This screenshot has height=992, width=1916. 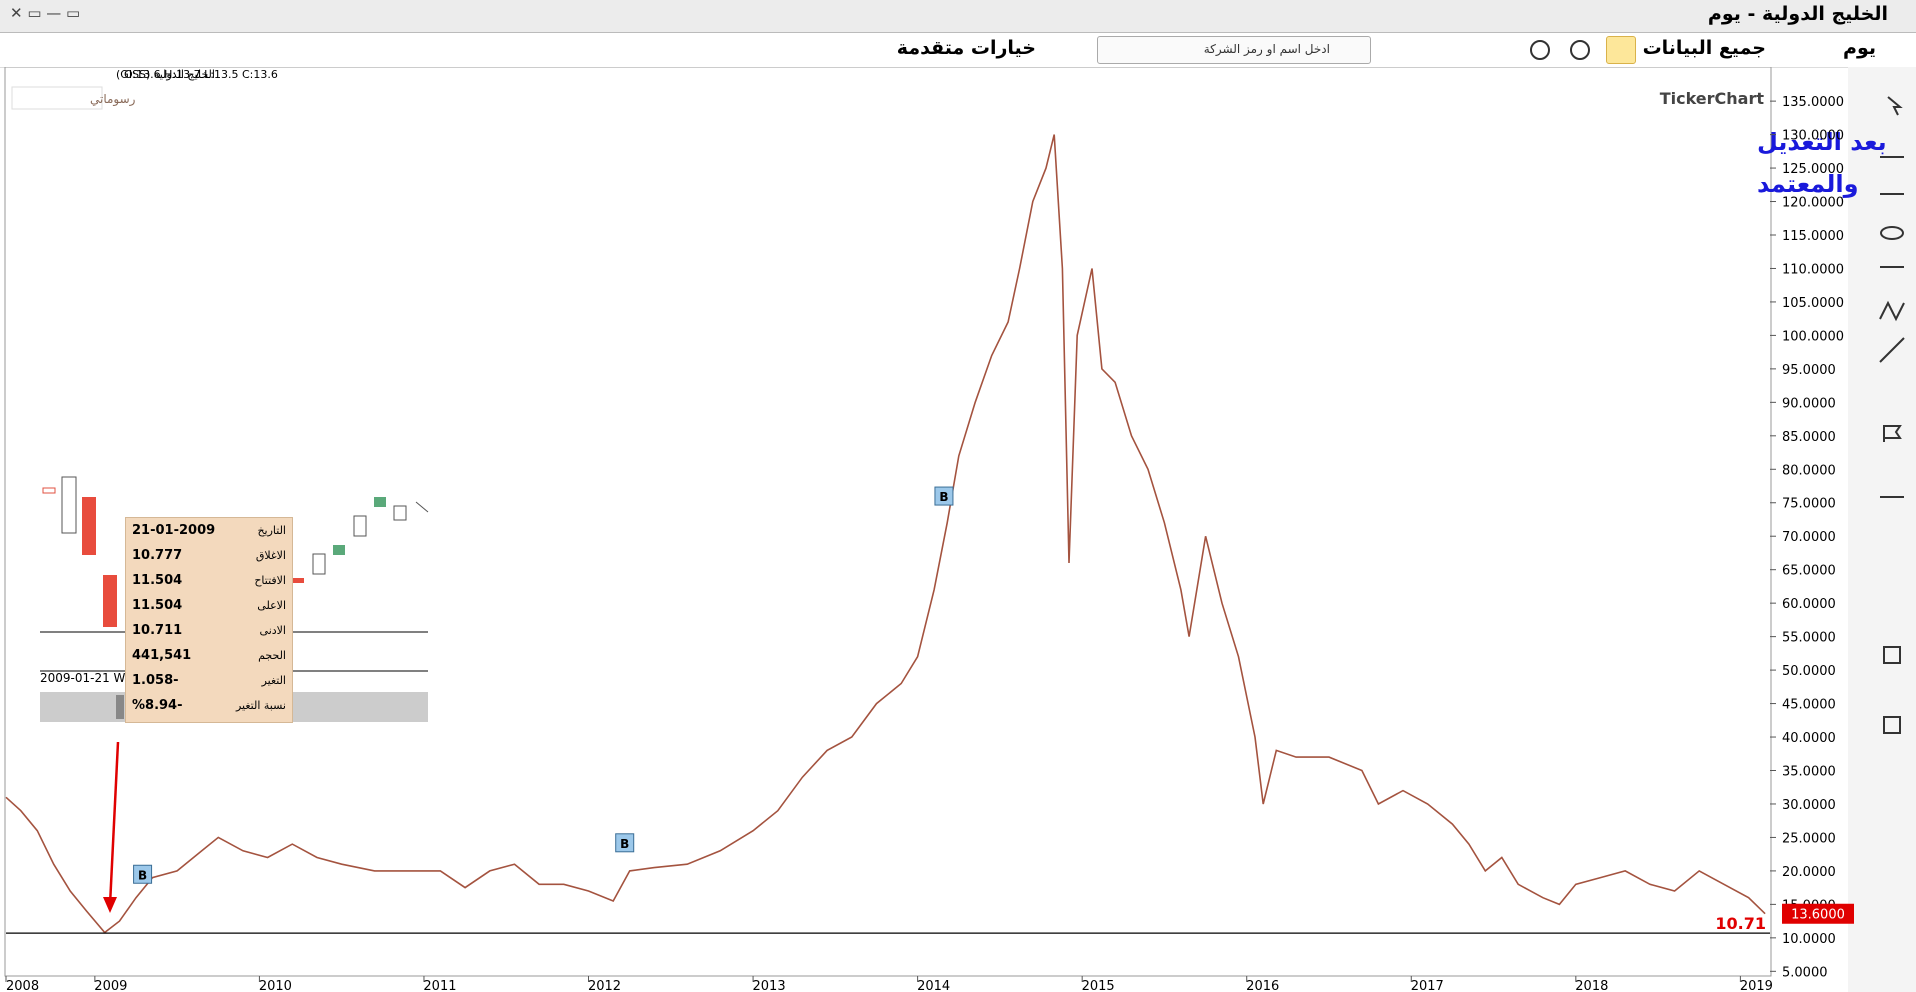 I want to click on tooltip-row: 10.711 الادنى, so click(x=209, y=630).